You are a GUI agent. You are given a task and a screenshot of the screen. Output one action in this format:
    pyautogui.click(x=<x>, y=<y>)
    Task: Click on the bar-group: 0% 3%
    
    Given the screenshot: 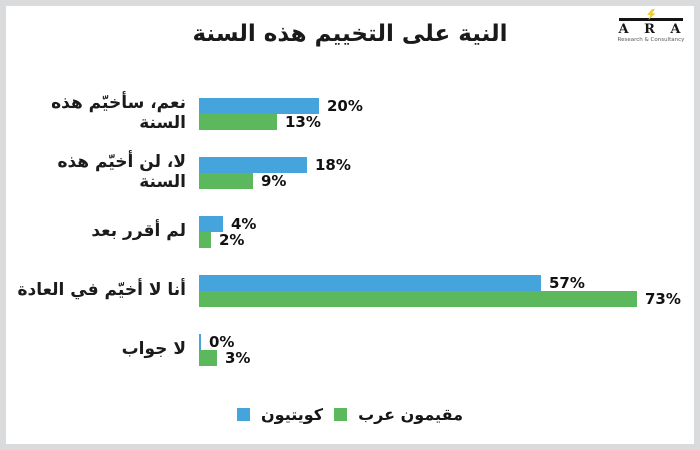 What is the action you would take?
    pyautogui.click(x=446, y=349)
    